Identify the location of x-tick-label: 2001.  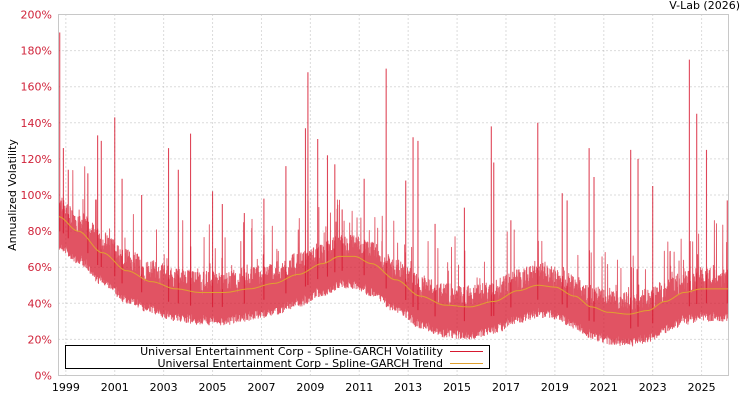
(115, 387).